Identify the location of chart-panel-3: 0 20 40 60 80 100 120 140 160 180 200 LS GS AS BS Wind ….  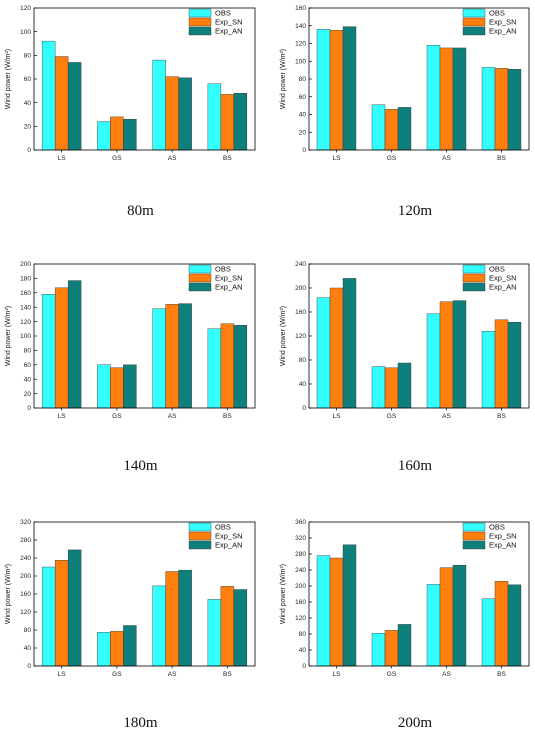
(130, 367).